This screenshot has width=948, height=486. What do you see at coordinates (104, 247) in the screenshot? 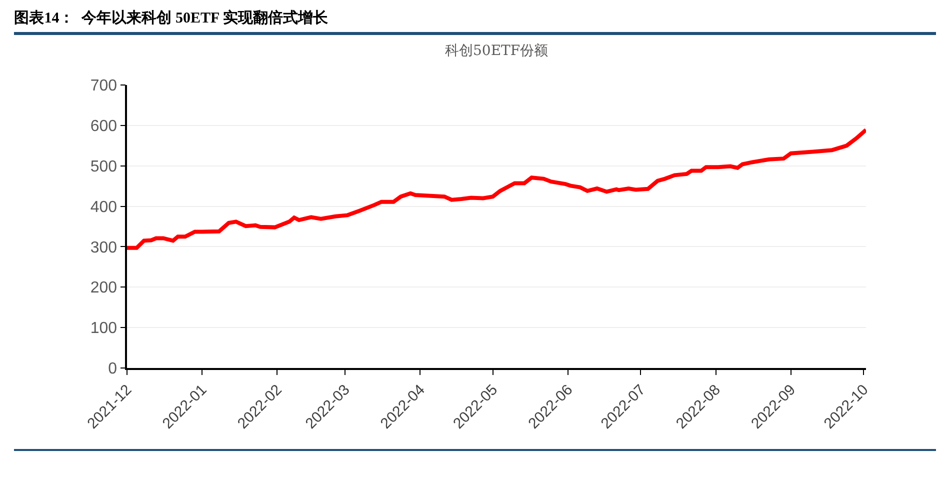
I see `y-tick-label: 300` at bounding box center [104, 247].